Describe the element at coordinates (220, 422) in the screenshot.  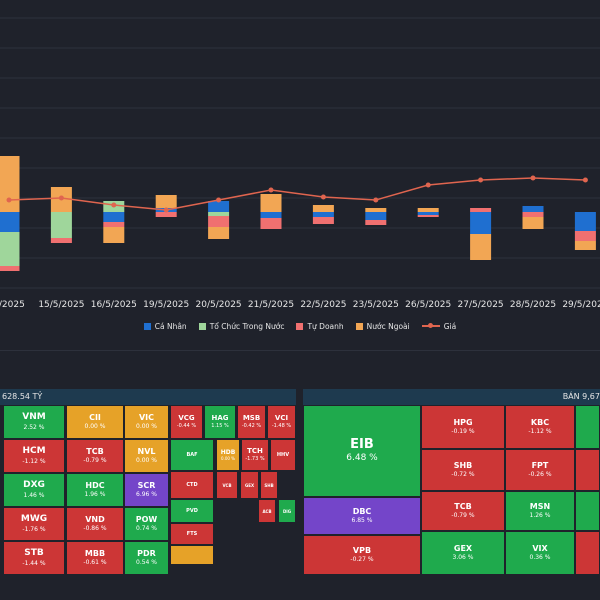
I see `heatmap-tile: HAG 1.15 %` at that location.